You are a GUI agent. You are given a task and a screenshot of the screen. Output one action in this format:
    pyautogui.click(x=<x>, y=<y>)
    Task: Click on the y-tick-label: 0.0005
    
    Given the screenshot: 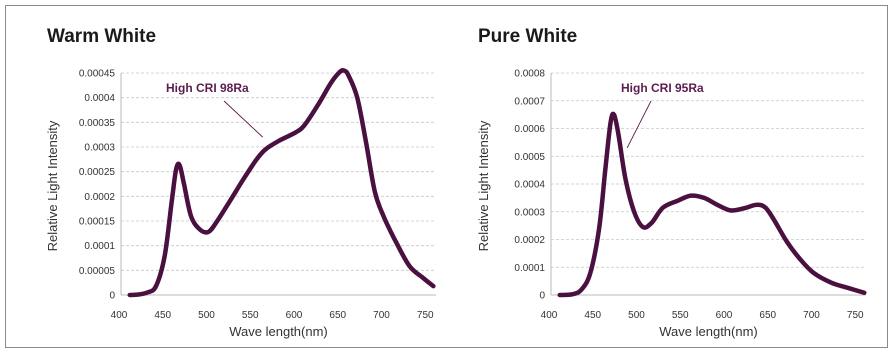 What is the action you would take?
    pyautogui.click(x=529, y=157)
    